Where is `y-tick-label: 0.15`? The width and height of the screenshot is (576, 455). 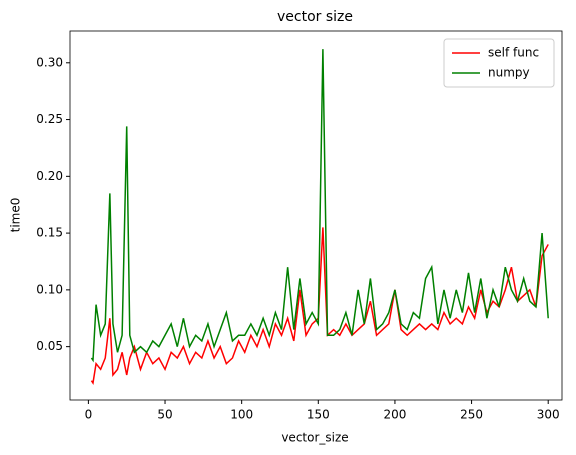 y-tick-label: 0.15 is located at coordinates (49, 233).